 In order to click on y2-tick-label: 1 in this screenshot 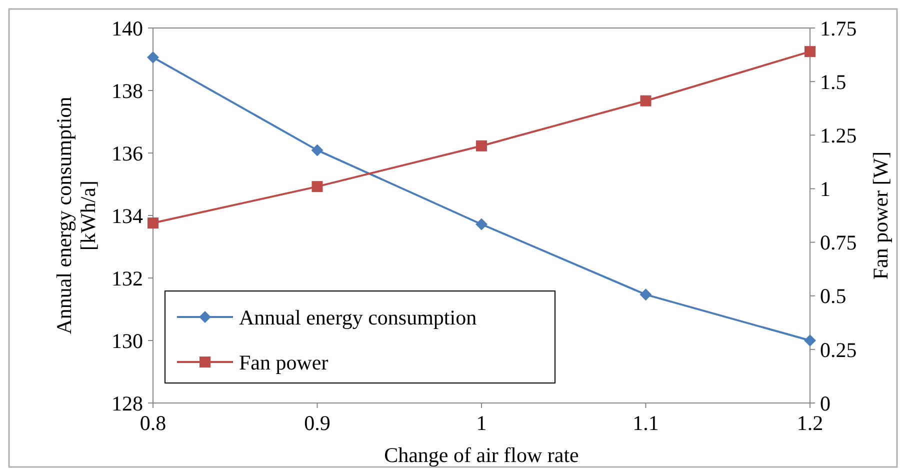, I will do `click(825, 189)`.